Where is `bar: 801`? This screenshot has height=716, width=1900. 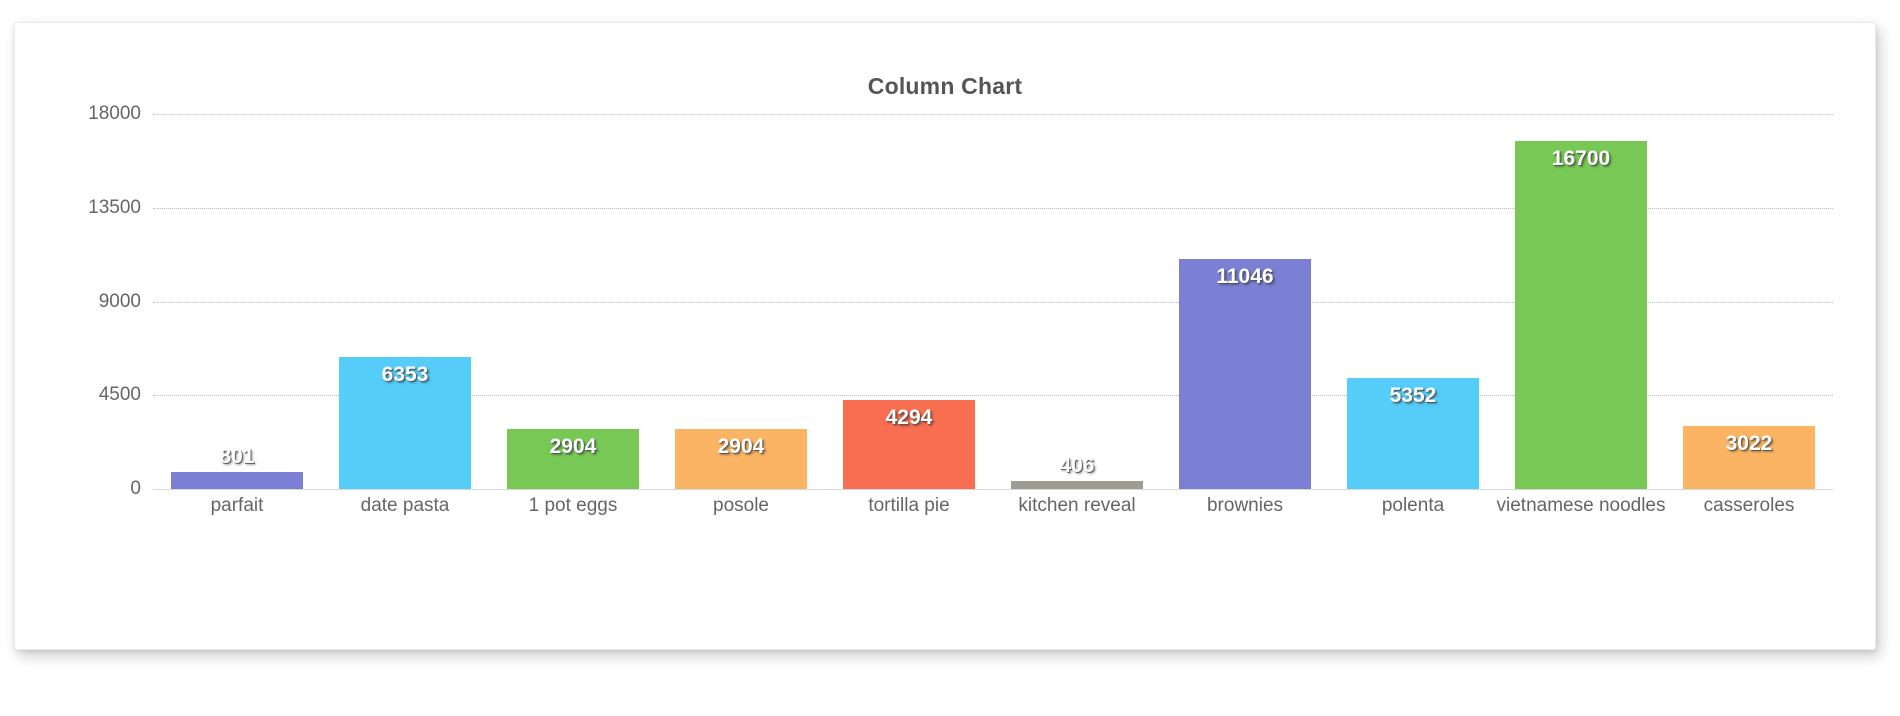
bar: 801 is located at coordinates (237, 467).